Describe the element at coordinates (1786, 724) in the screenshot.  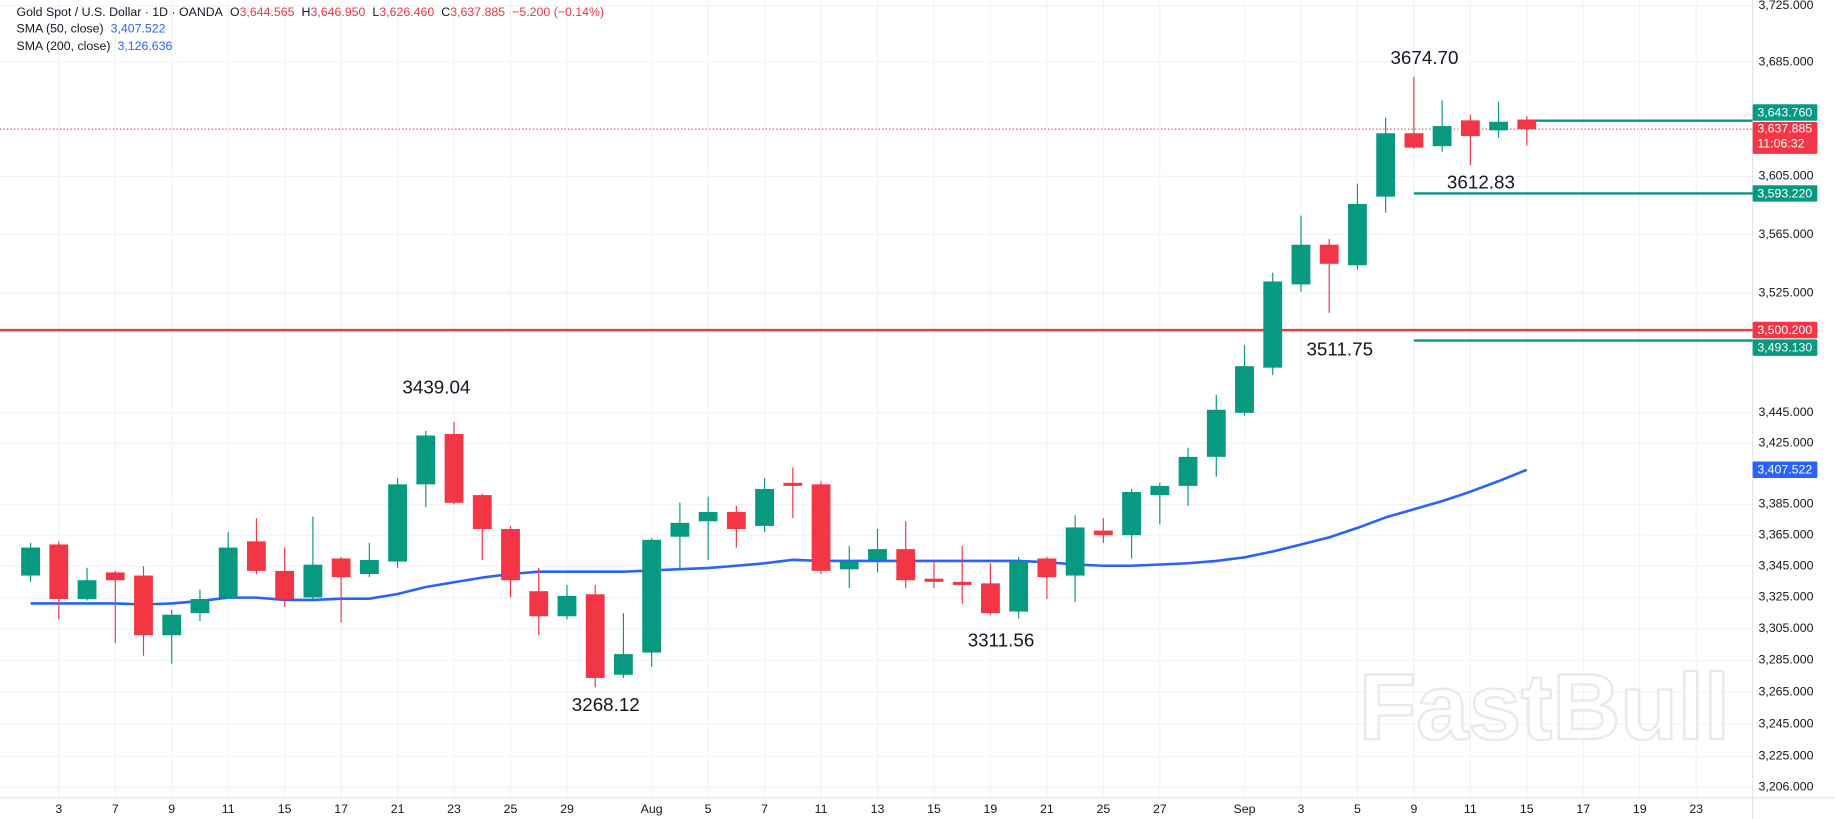
I see `y-tick-label: 3,245.000` at that location.